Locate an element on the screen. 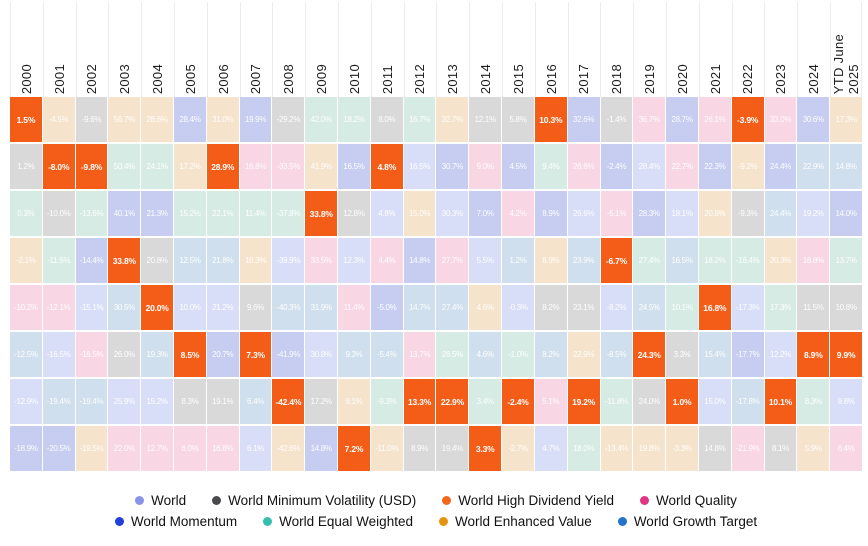 This screenshot has width=868, height=546. return-cell-w: 16.5% is located at coordinates (354, 166).